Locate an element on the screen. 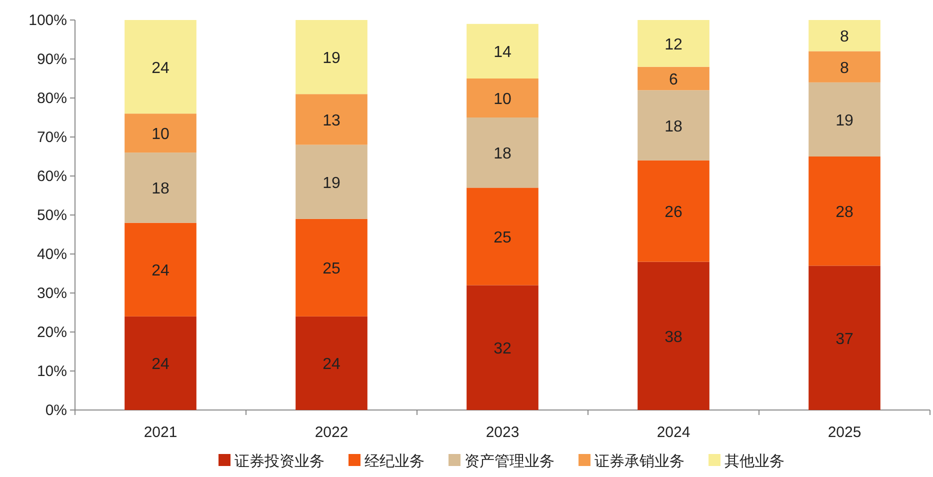 The image size is (933, 477). data-label: 14 is located at coordinates (503, 53).